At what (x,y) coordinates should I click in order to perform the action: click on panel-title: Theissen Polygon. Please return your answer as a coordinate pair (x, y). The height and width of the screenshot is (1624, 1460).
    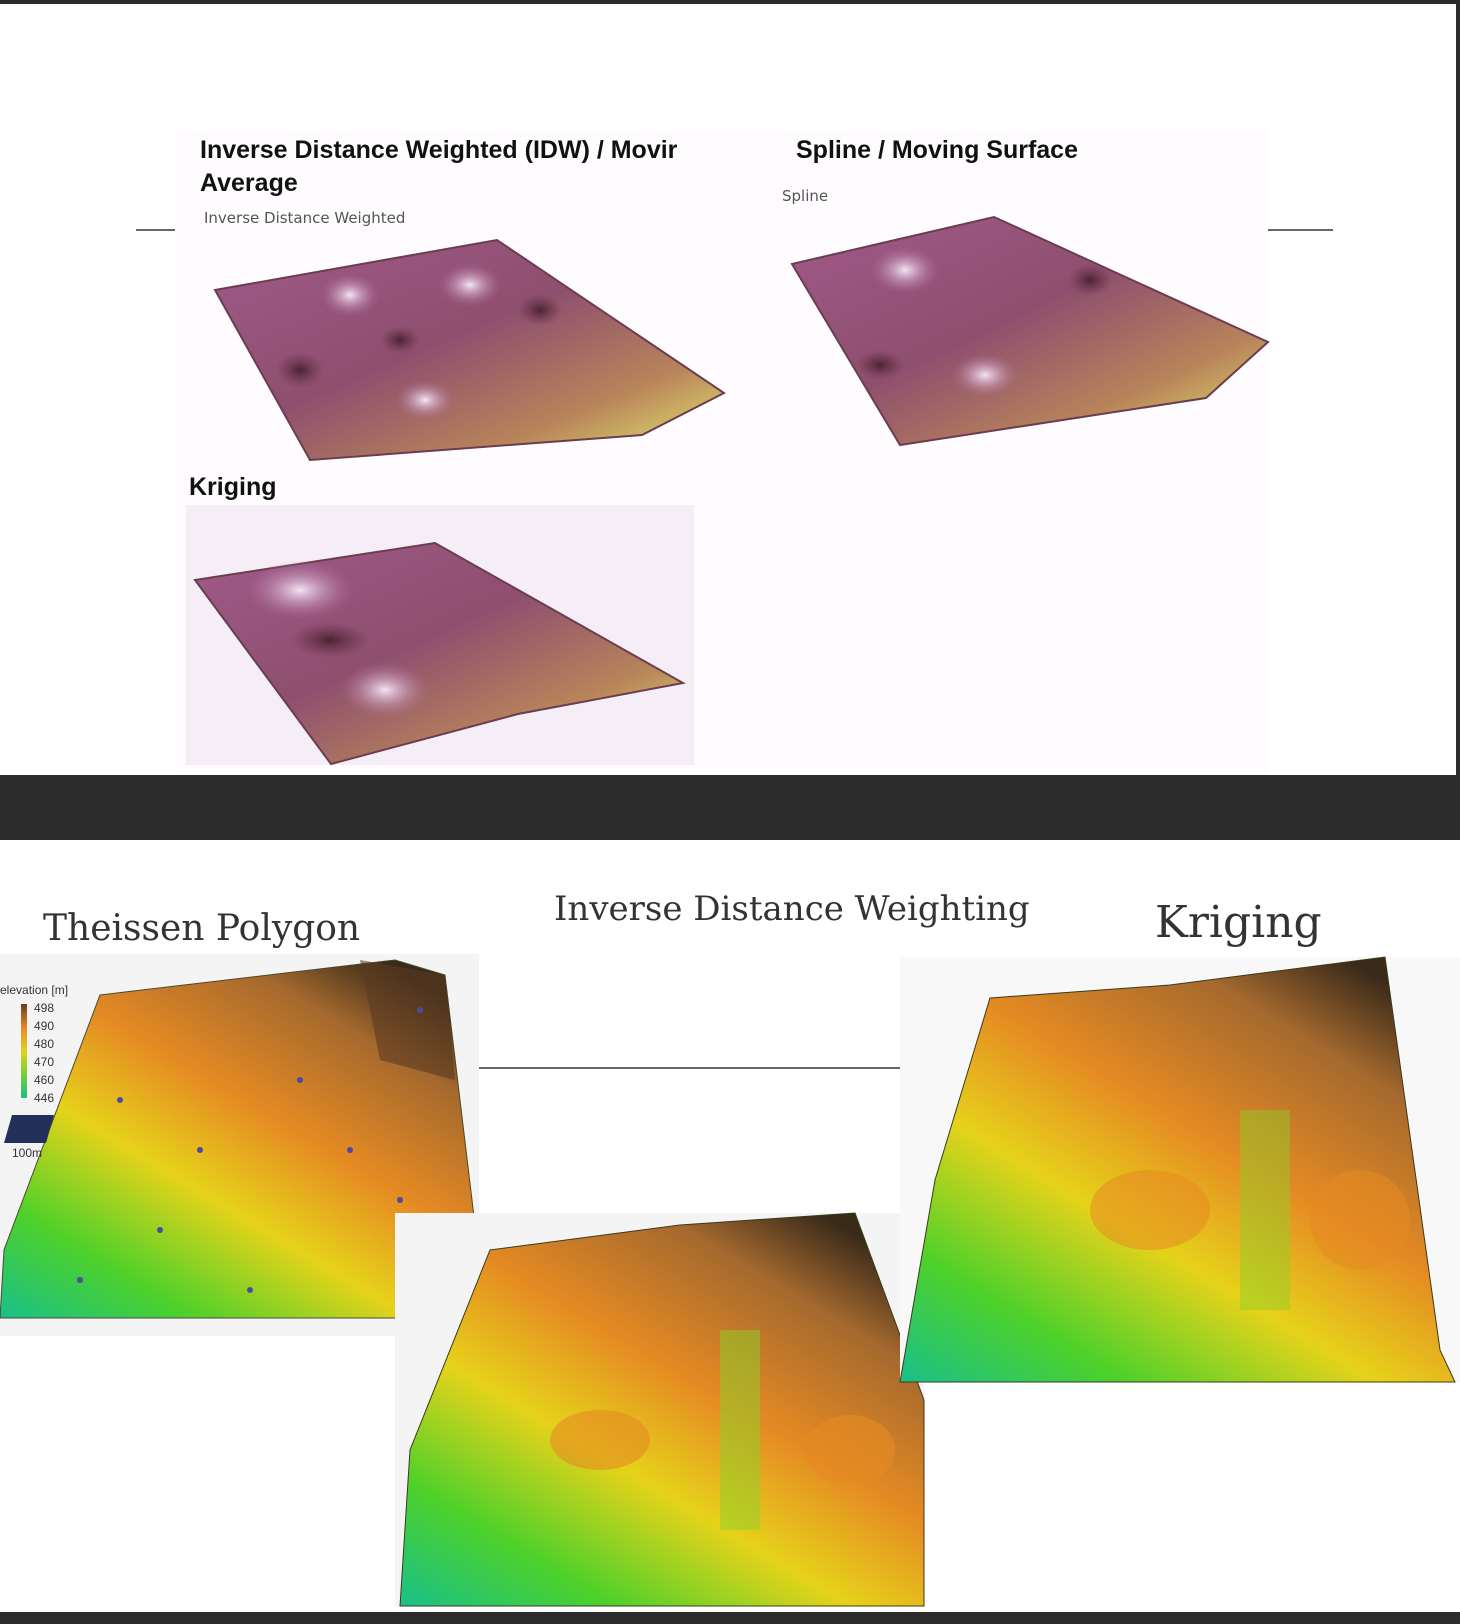
    Looking at the image, I should click on (201, 928).